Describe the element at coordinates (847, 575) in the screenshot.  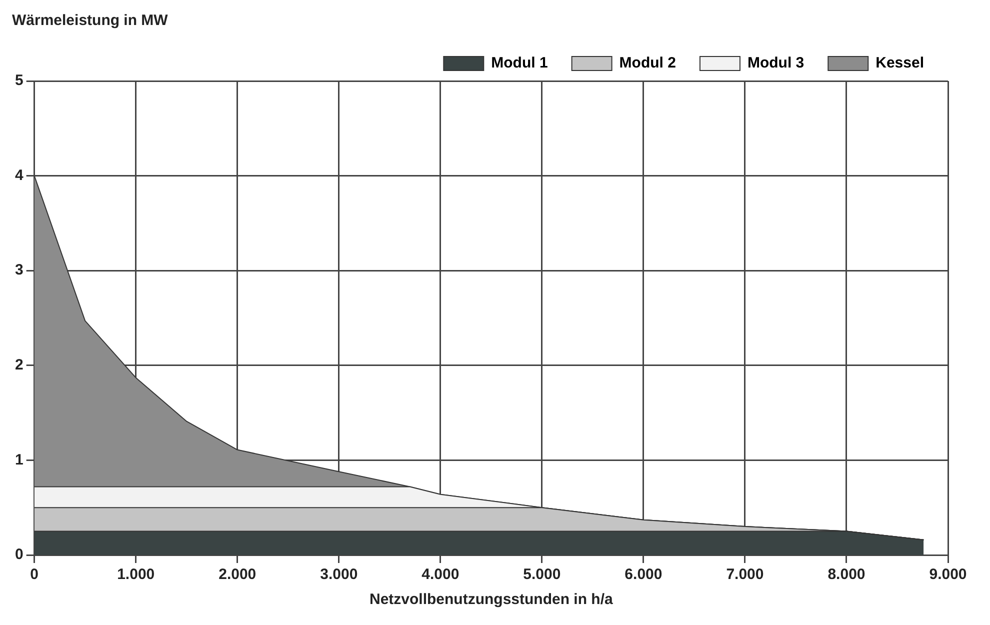
I see `x-tick-label: 8.000` at that location.